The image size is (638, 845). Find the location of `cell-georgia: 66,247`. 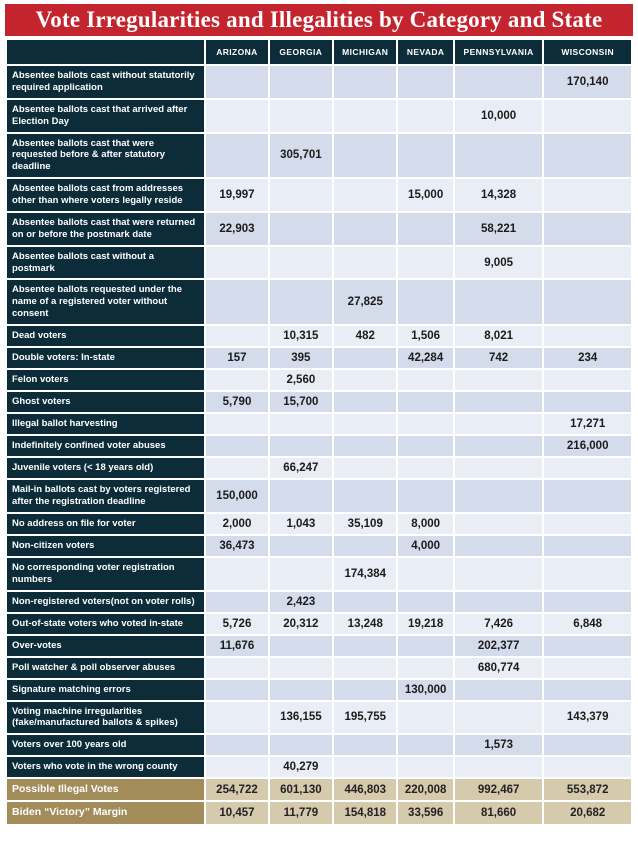

cell-georgia: 66,247 is located at coordinates (301, 468).